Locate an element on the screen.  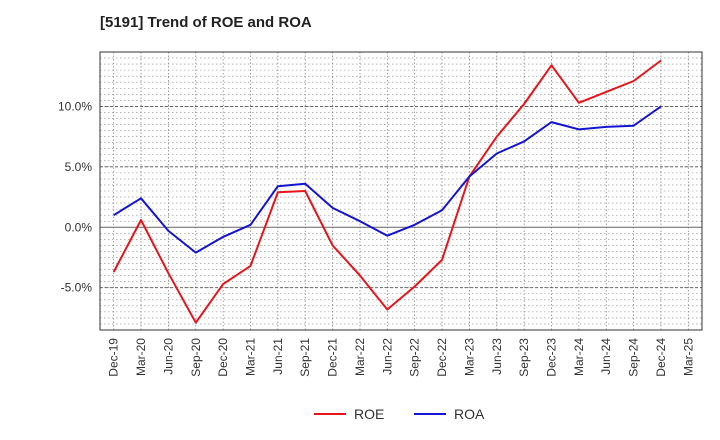
x-tick-label: Jun-24 is located at coordinates (606, 356).